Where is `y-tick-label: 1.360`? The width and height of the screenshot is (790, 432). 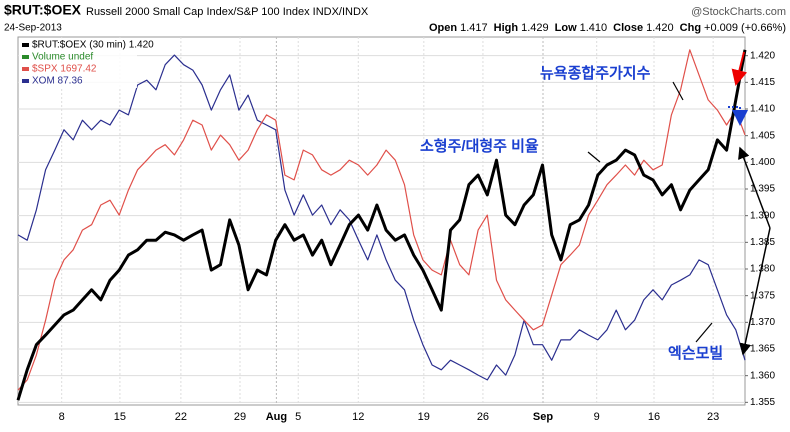 y-tick-label: 1.360 is located at coordinates (762, 375).